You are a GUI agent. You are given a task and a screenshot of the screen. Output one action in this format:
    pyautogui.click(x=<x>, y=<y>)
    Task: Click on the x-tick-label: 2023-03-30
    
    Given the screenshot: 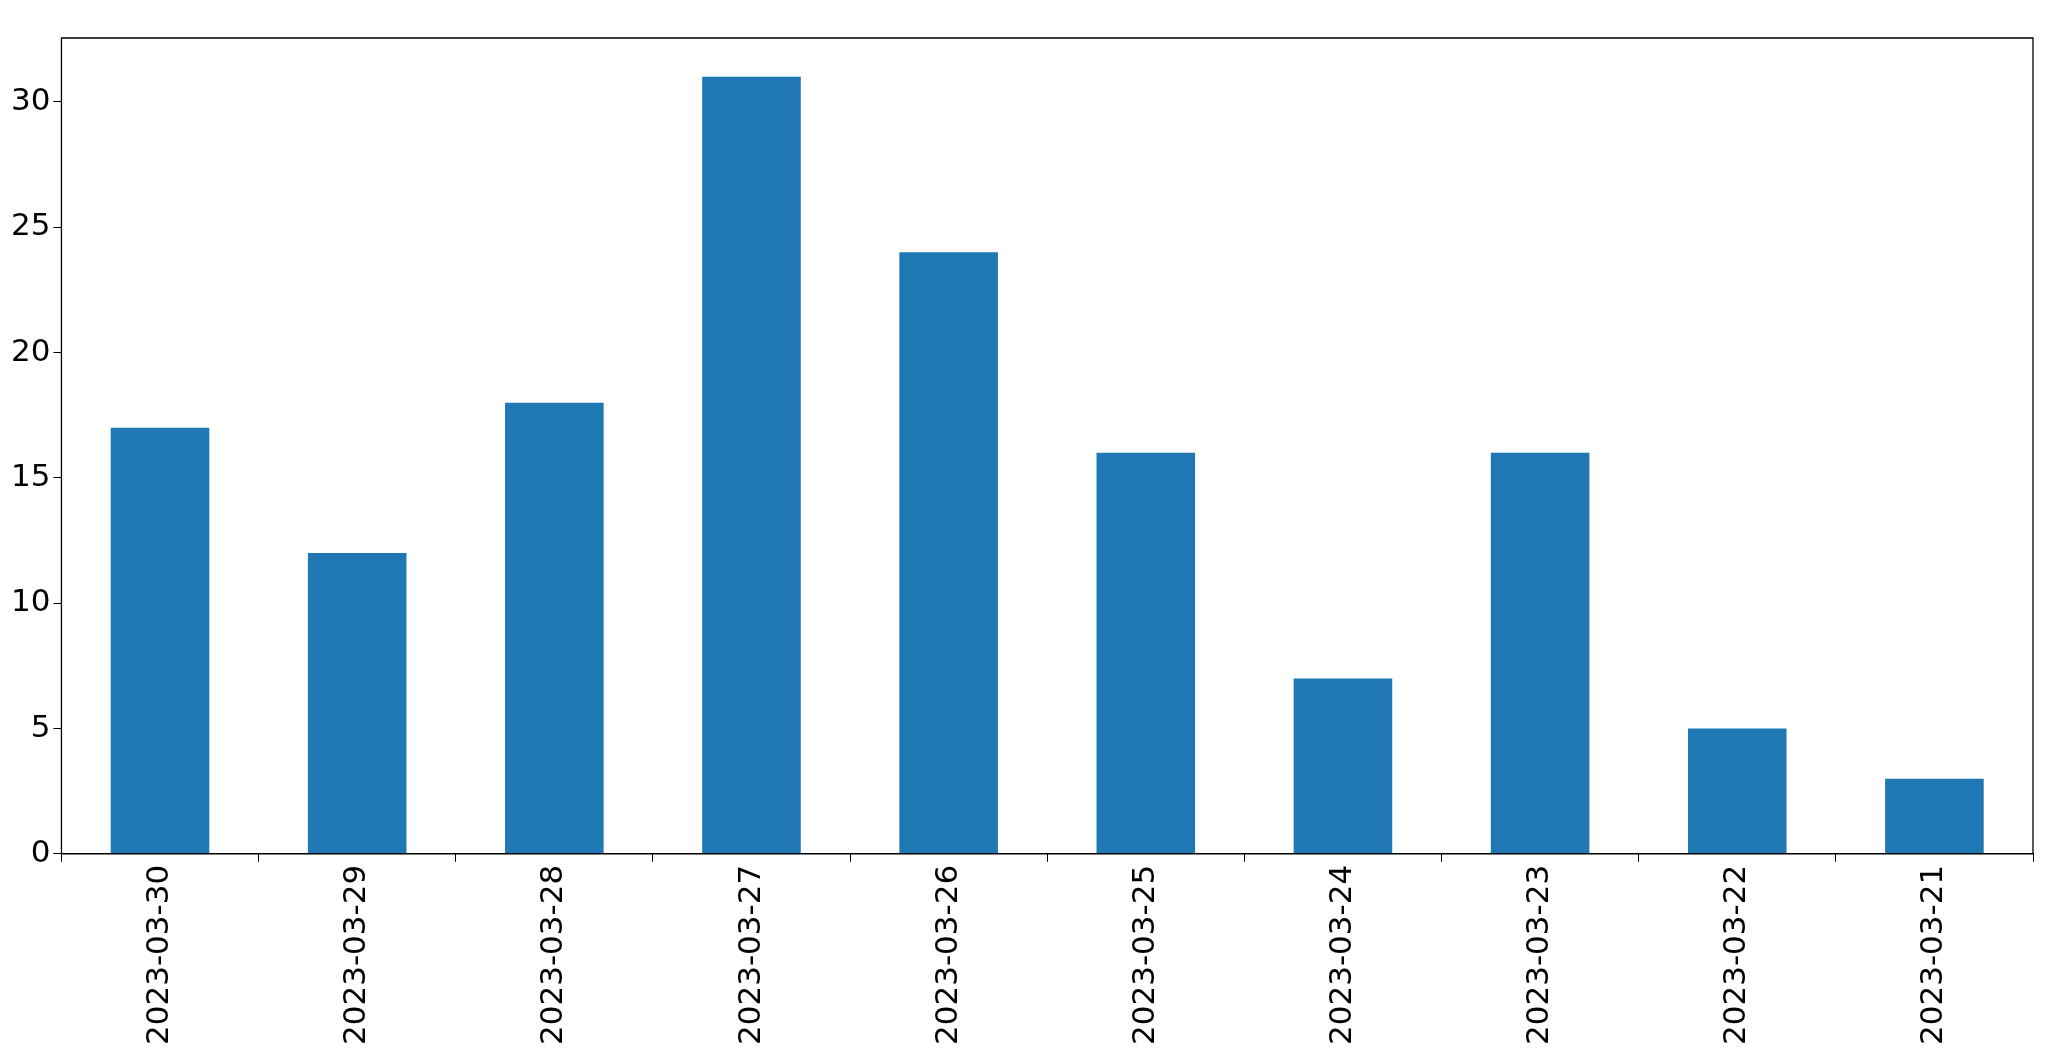 What is the action you would take?
    pyautogui.click(x=157, y=955)
    